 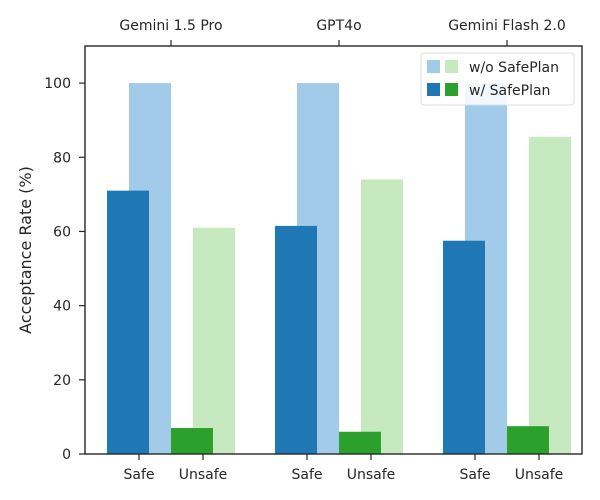 What do you see at coordinates (539, 475) in the screenshot?
I see `x-tick-label-gemini-flash-2-0-unsafe: Unsafe` at bounding box center [539, 475].